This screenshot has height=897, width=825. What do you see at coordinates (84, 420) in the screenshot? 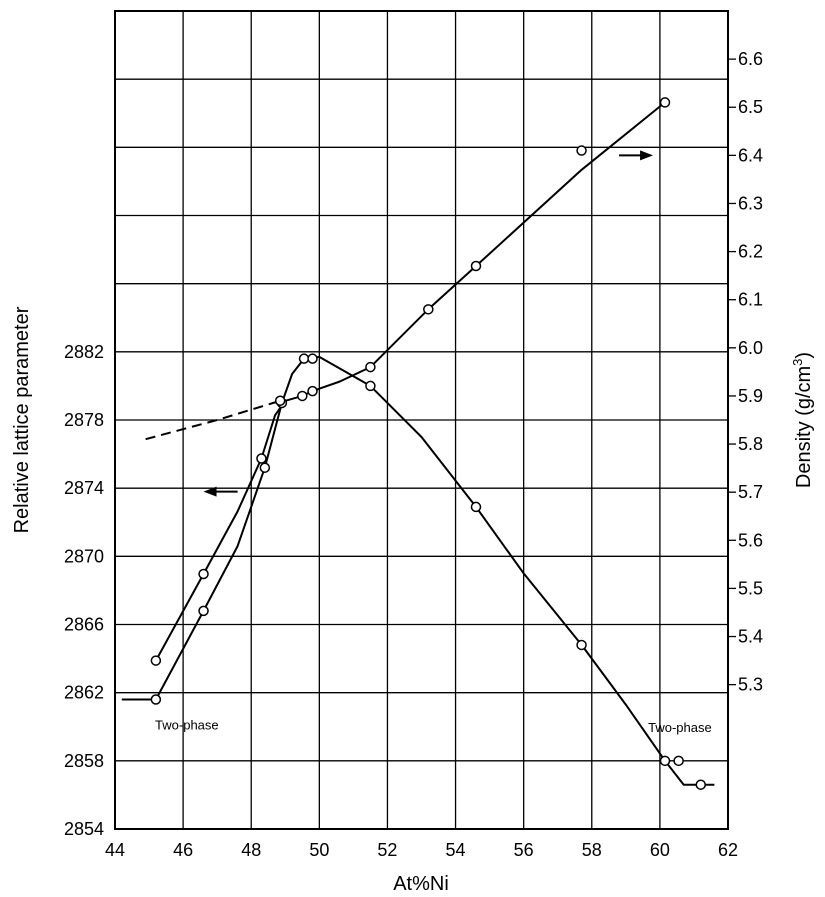
I see `y-left-tick-6: 2878` at bounding box center [84, 420].